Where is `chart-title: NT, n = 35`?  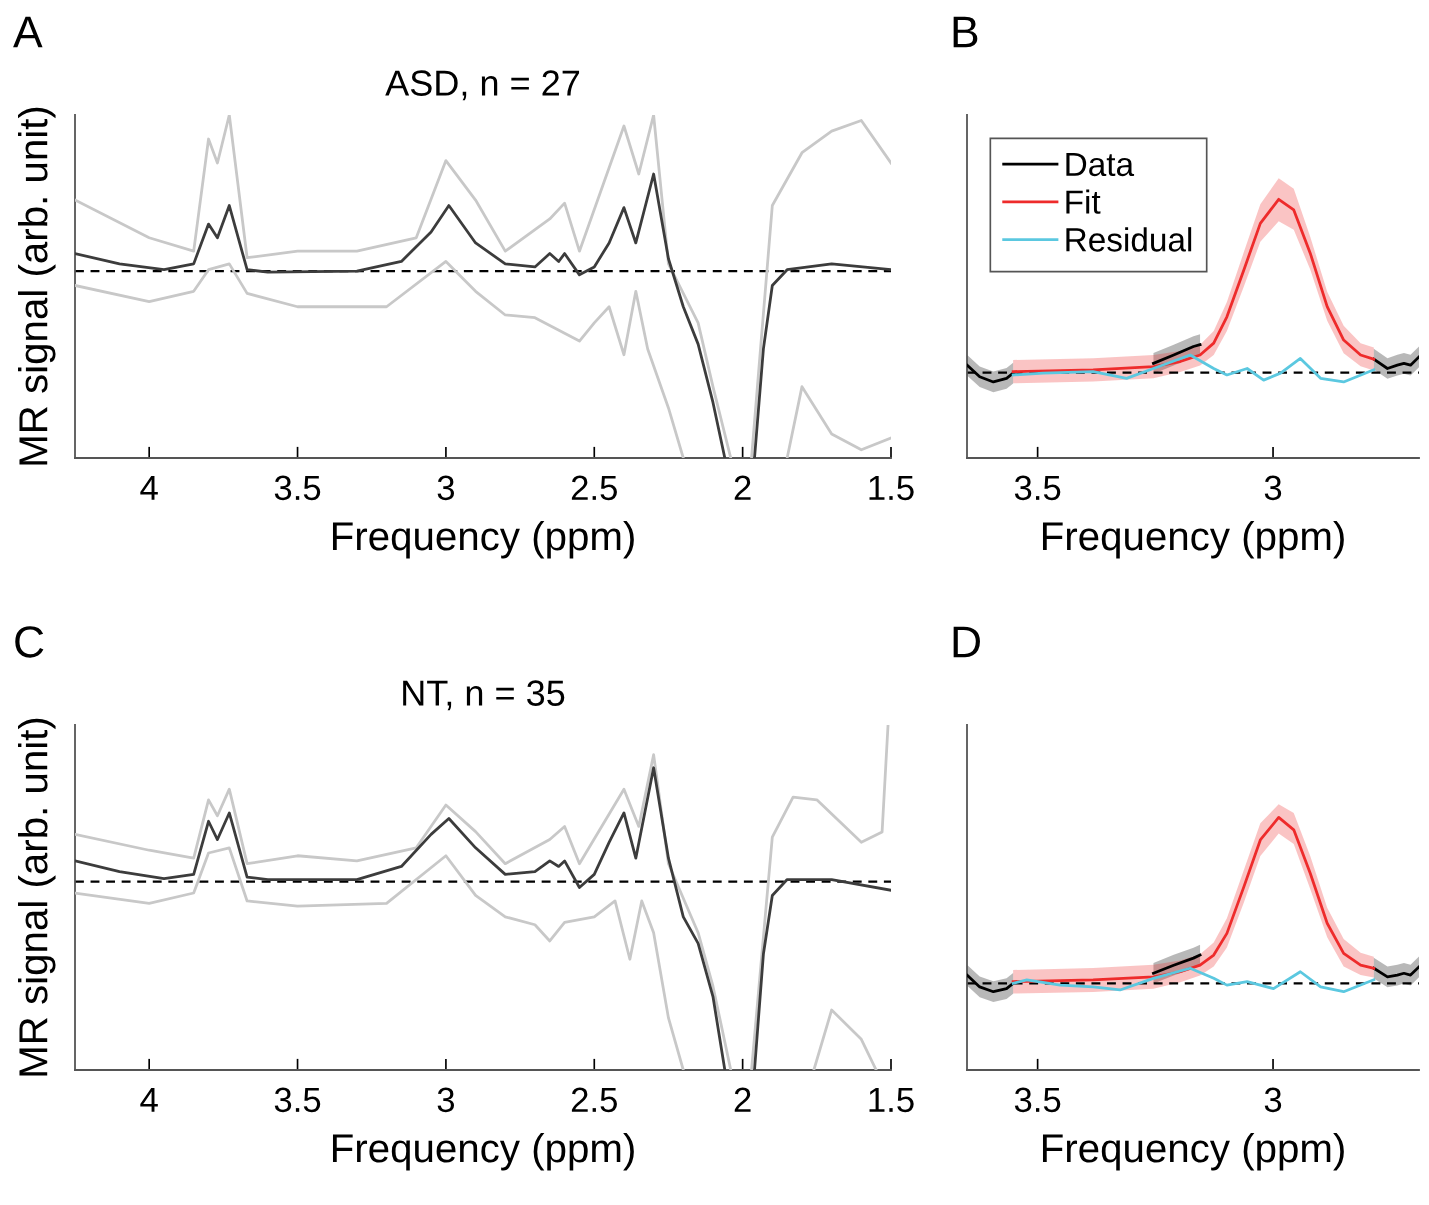
chart-title: NT, n = 35 is located at coordinates (484, 695).